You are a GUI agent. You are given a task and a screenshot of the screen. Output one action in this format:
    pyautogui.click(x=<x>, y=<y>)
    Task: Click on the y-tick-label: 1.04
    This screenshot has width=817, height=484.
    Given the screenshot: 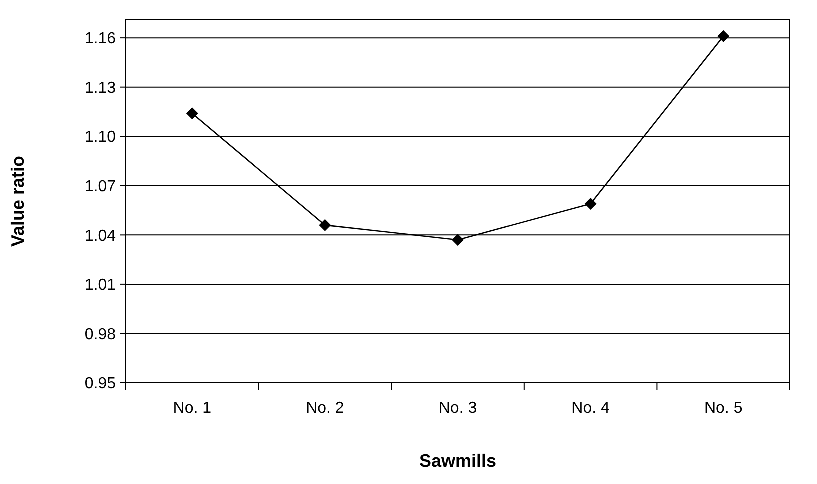 What is the action you would take?
    pyautogui.click(x=100, y=236)
    